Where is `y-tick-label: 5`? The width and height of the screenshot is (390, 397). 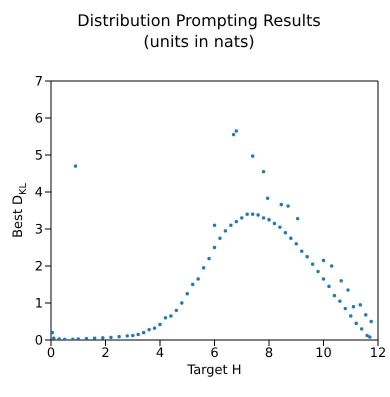
y-tick-label: 5 is located at coordinates (38, 156).